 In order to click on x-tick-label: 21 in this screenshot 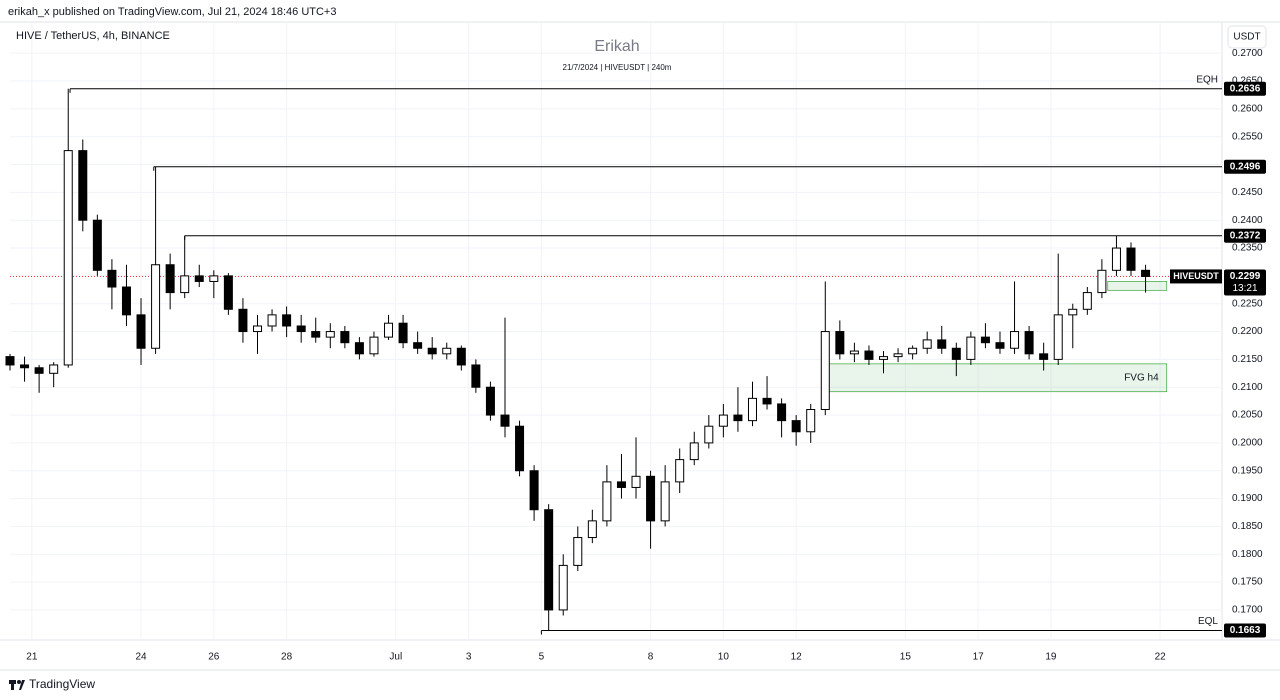, I will do `click(32, 657)`.